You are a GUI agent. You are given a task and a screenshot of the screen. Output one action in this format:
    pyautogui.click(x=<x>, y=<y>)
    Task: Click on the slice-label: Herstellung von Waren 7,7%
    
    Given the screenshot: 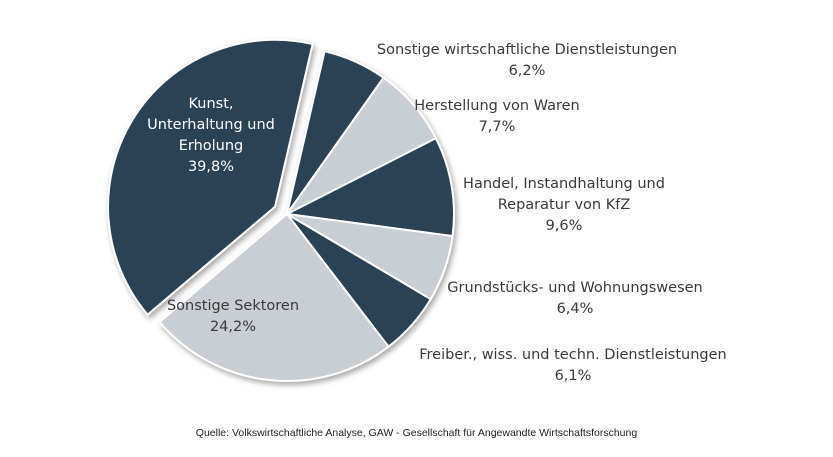 What is the action you would take?
    pyautogui.click(x=497, y=117)
    